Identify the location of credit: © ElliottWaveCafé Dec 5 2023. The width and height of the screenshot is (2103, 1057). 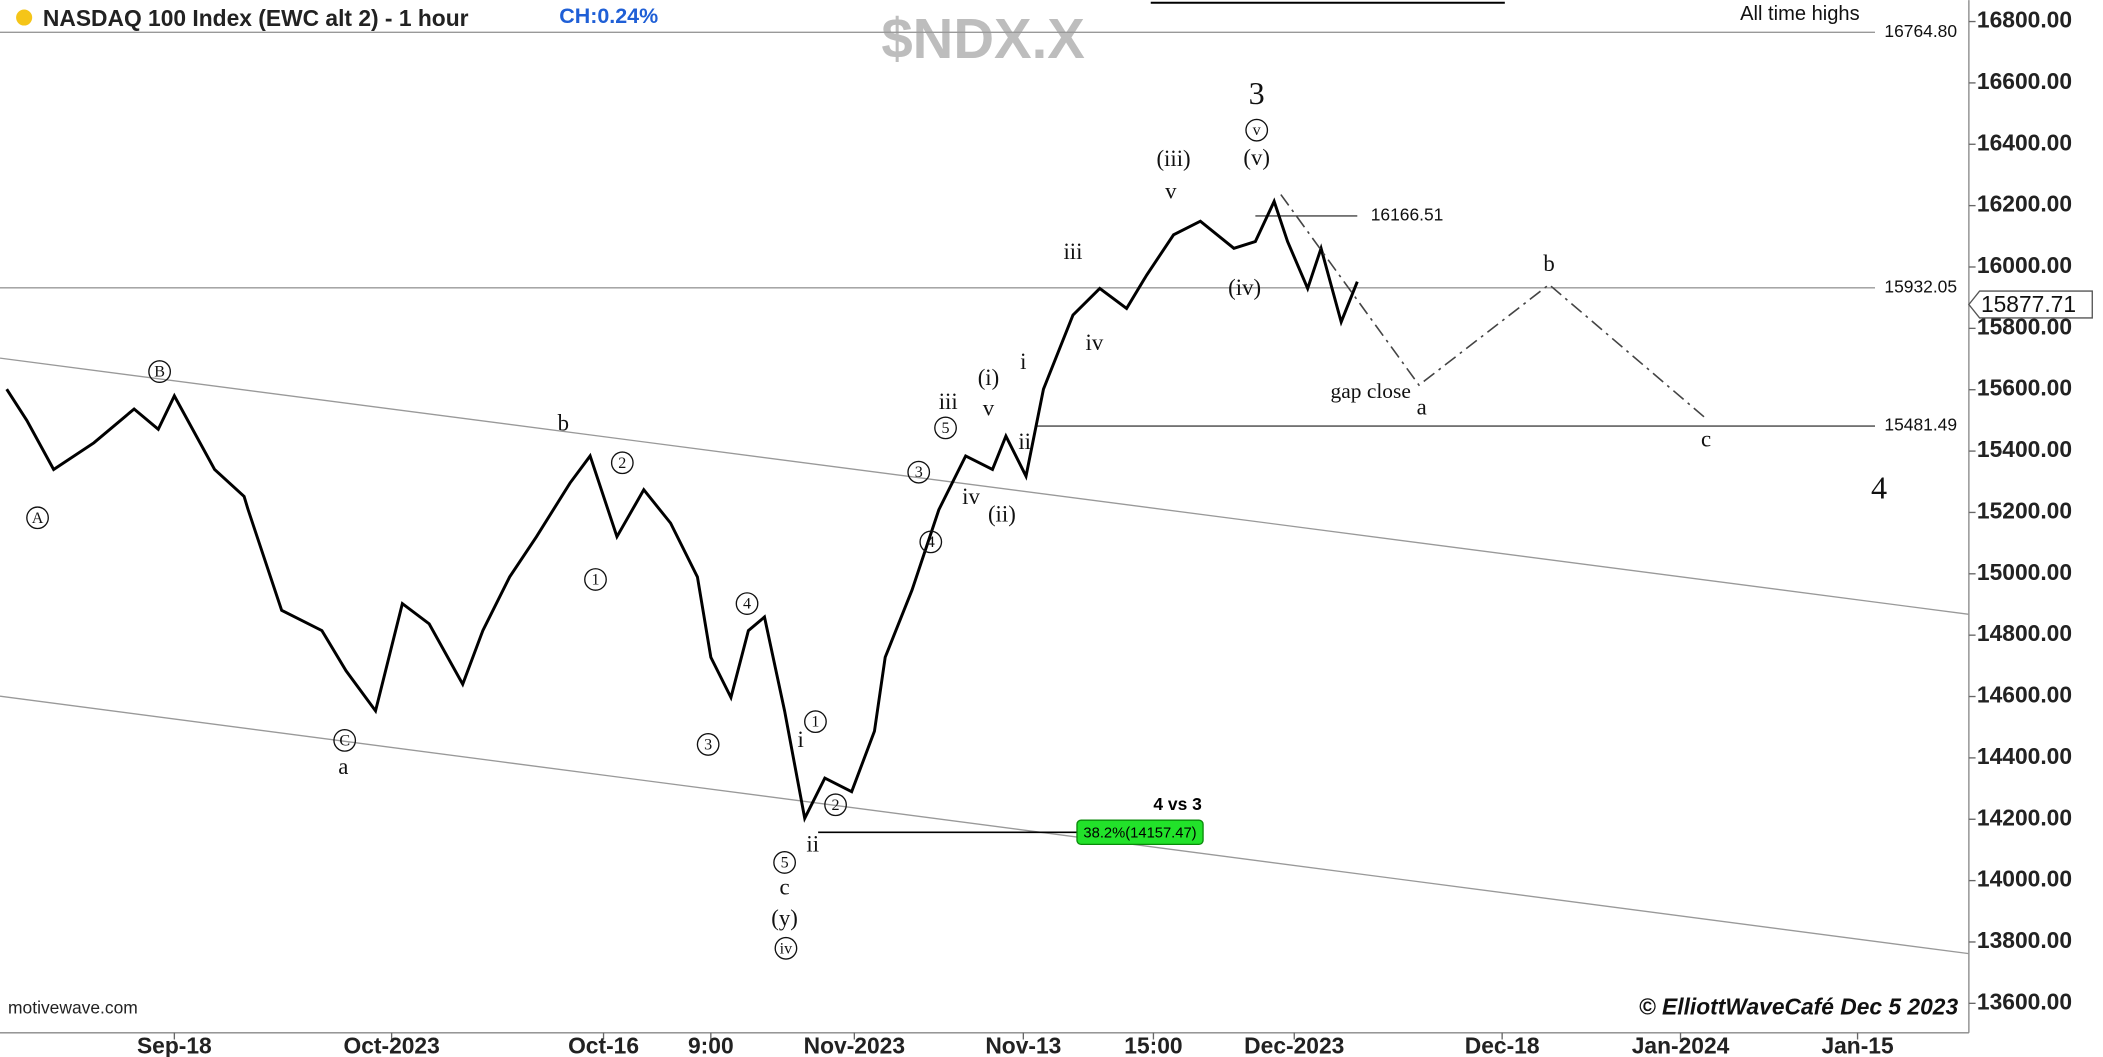
(1799, 1007).